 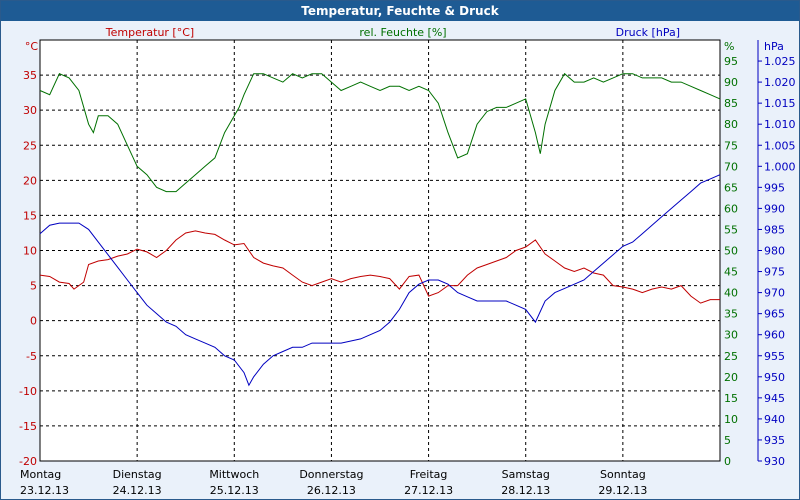 I want to click on pressure-tick-label: 1.025, so click(x=780, y=61).